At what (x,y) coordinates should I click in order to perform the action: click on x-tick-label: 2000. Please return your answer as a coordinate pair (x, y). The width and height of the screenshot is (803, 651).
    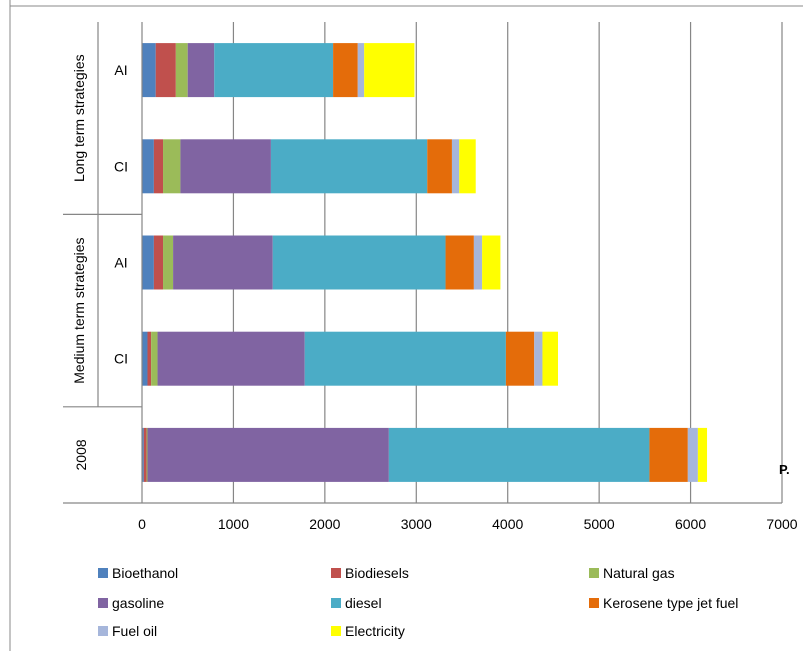
    Looking at the image, I should click on (324, 524).